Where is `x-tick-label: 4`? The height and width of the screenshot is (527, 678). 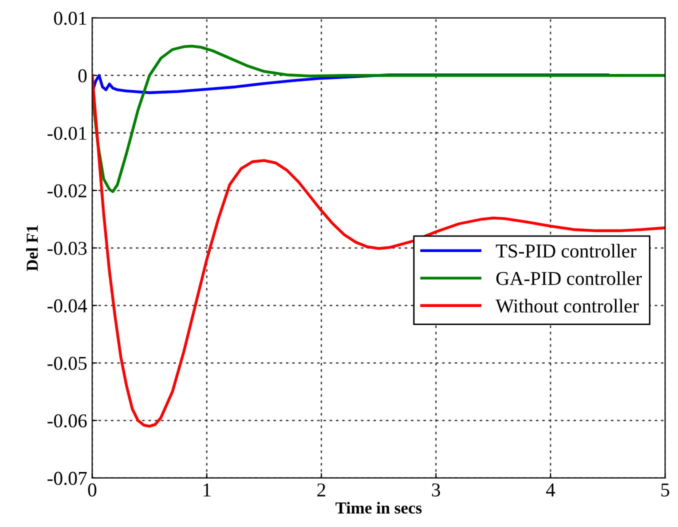
x-tick-label: 4 is located at coordinates (551, 490).